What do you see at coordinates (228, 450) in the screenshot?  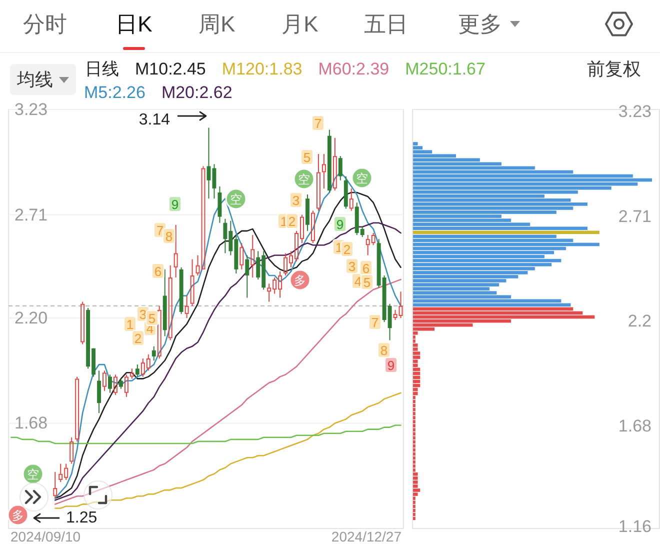 I see `line-series` at bounding box center [228, 450].